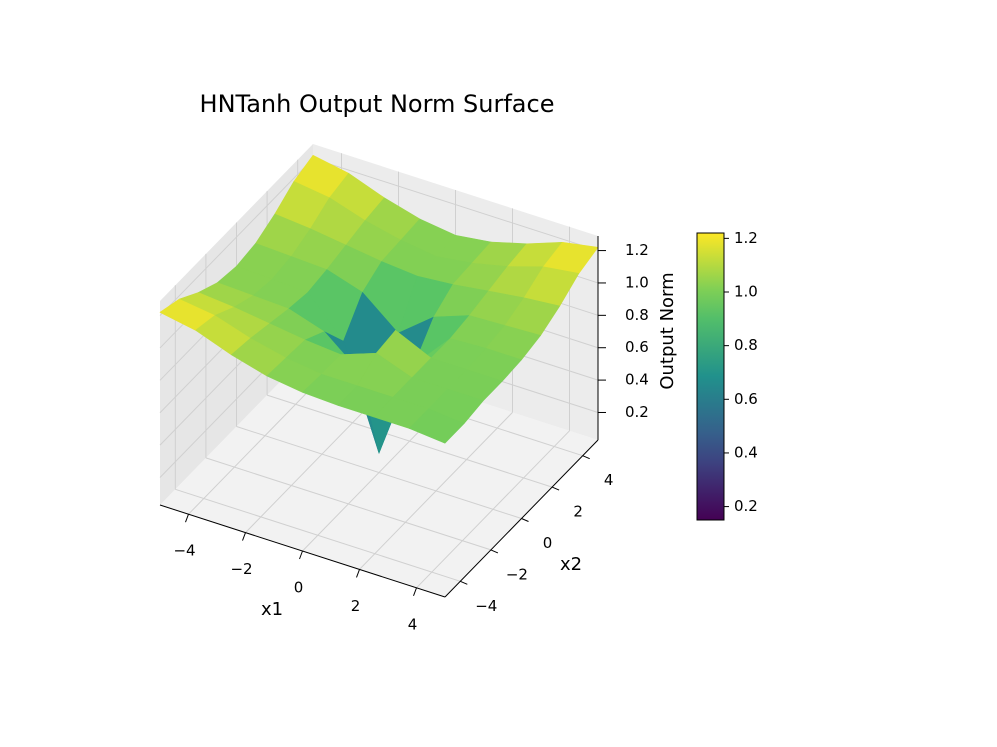 This screenshot has height=747, width=997. Describe the element at coordinates (272, 609) in the screenshot. I see `x-axis-label: x1` at that location.